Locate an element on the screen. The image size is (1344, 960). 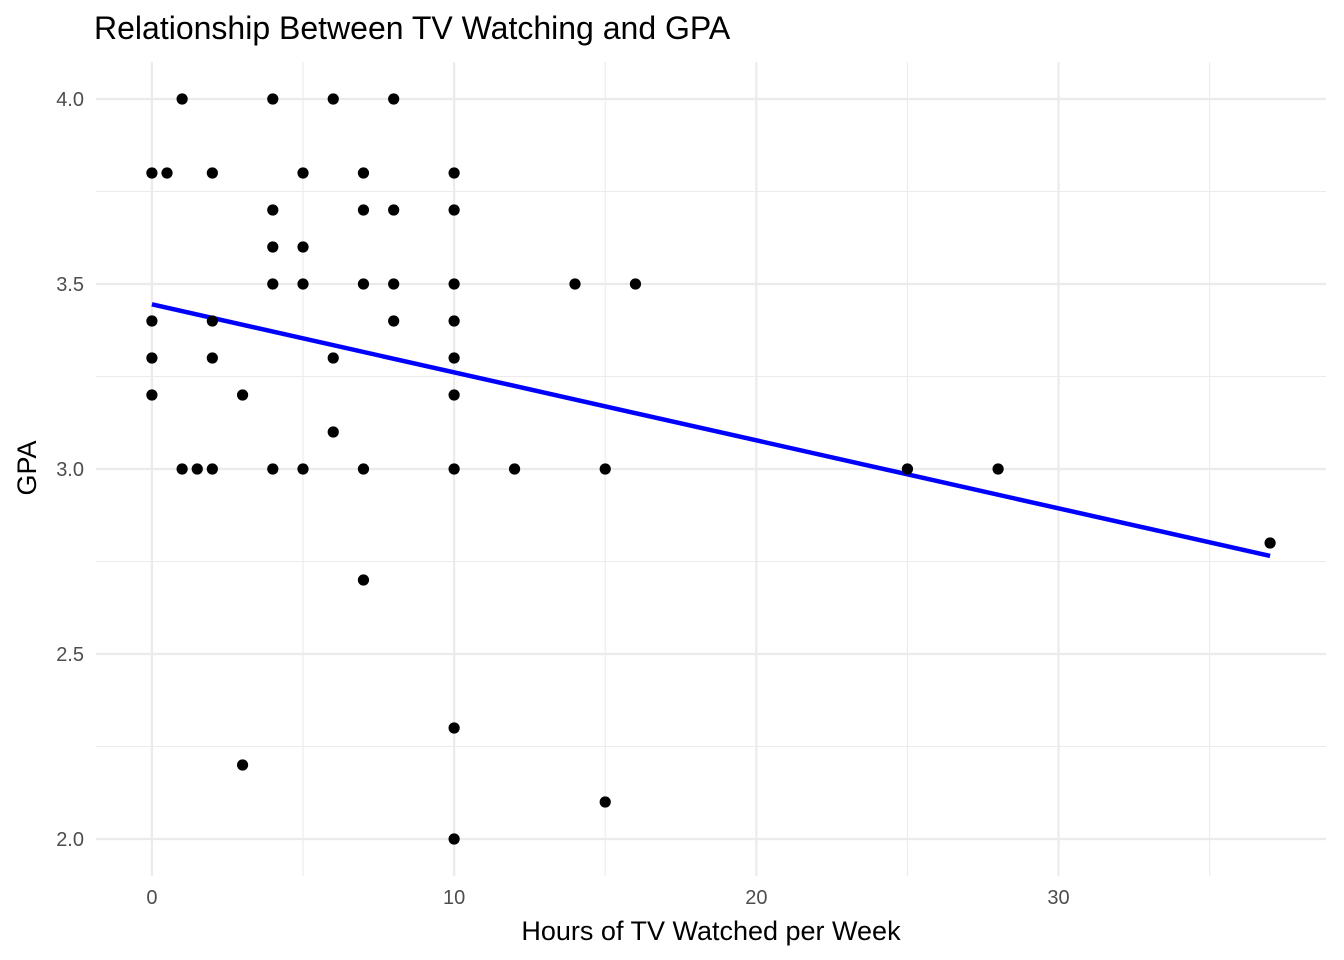
y-axis-ticks: 2.0 2.5 3.0 3.5 4.0 is located at coordinates (70, 470).